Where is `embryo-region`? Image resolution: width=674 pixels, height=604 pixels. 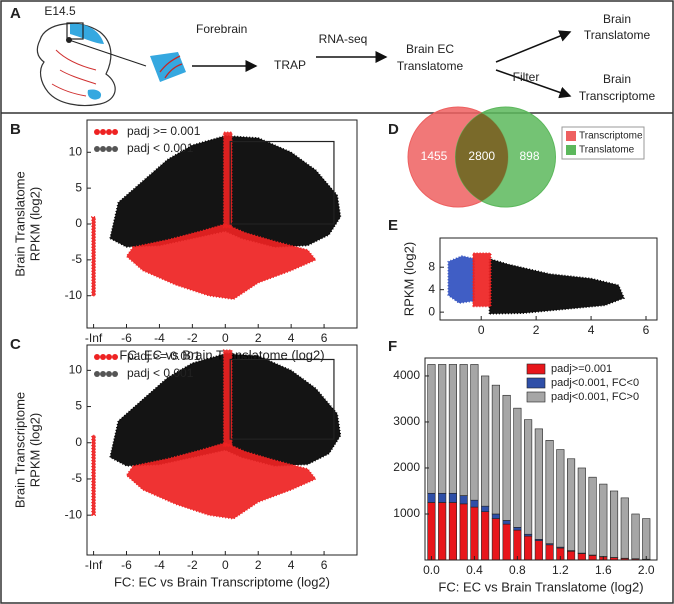
embryo-region is located at coordinates (94, 94).